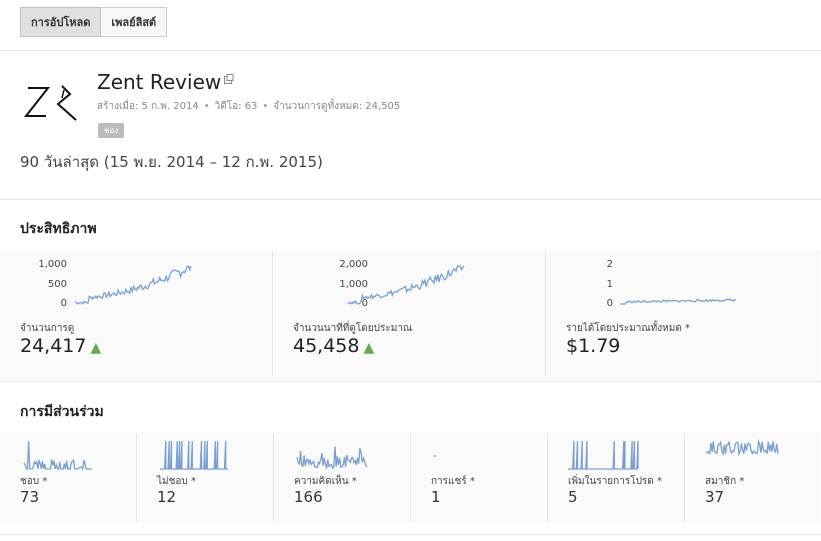 This screenshot has width=821, height=541. Describe the element at coordinates (176, 481) in the screenshot. I see `metric-label-dislikes: ไม่ชอบ *` at that location.